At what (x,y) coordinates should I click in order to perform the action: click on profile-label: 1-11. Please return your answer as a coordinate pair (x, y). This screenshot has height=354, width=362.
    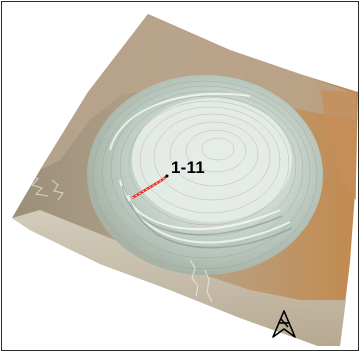
    Looking at the image, I should click on (188, 167).